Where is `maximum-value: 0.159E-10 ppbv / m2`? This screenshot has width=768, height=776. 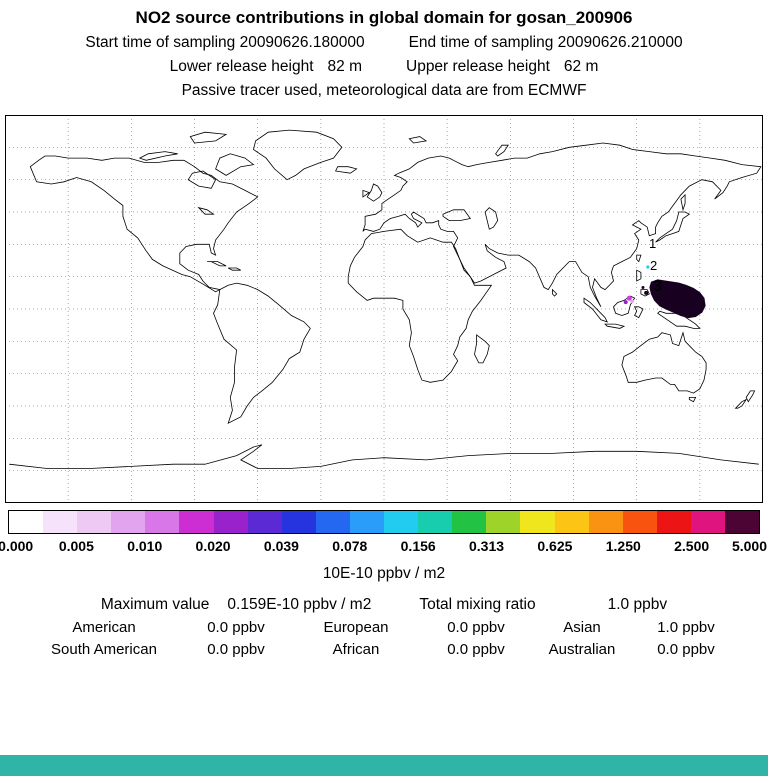 maximum-value: 0.159E-10 ppbv / m2 is located at coordinates (299, 604).